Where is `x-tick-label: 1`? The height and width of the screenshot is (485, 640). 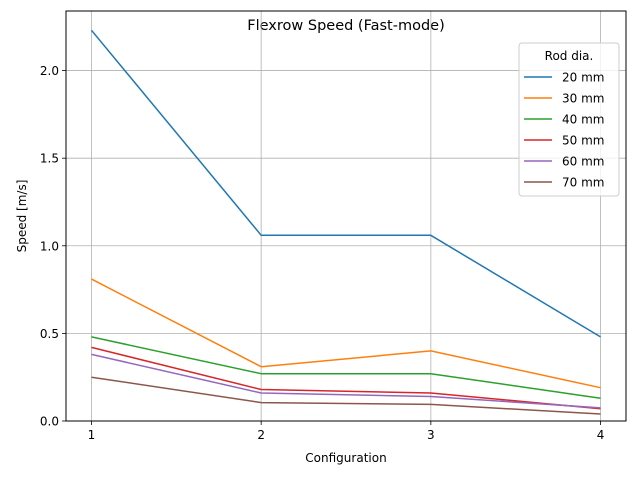 x-tick-label: 1 is located at coordinates (92, 435).